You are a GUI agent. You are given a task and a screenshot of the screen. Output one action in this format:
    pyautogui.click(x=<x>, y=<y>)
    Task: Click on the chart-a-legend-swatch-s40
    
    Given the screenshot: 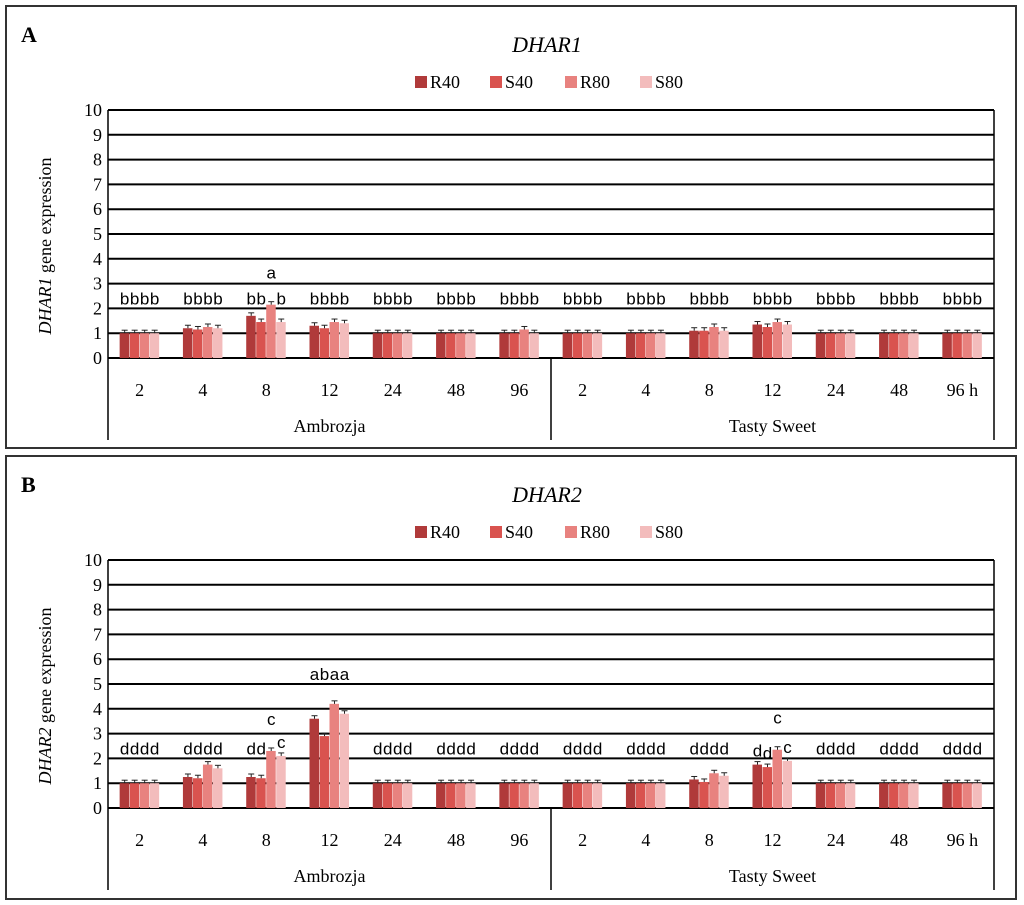 What is the action you would take?
    pyautogui.click(x=496, y=82)
    